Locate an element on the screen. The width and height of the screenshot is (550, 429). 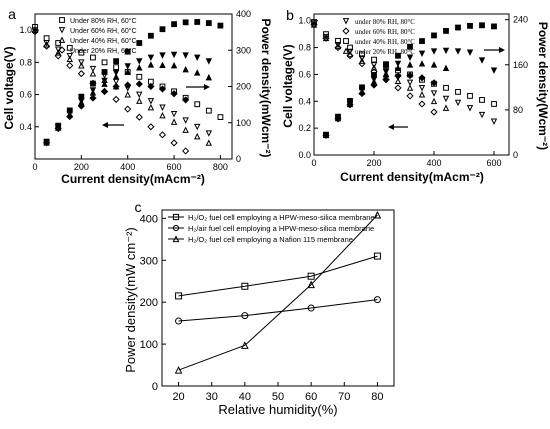
legend-label-b-0: under 80% RH, 80°C is located at coordinates (385, 22).